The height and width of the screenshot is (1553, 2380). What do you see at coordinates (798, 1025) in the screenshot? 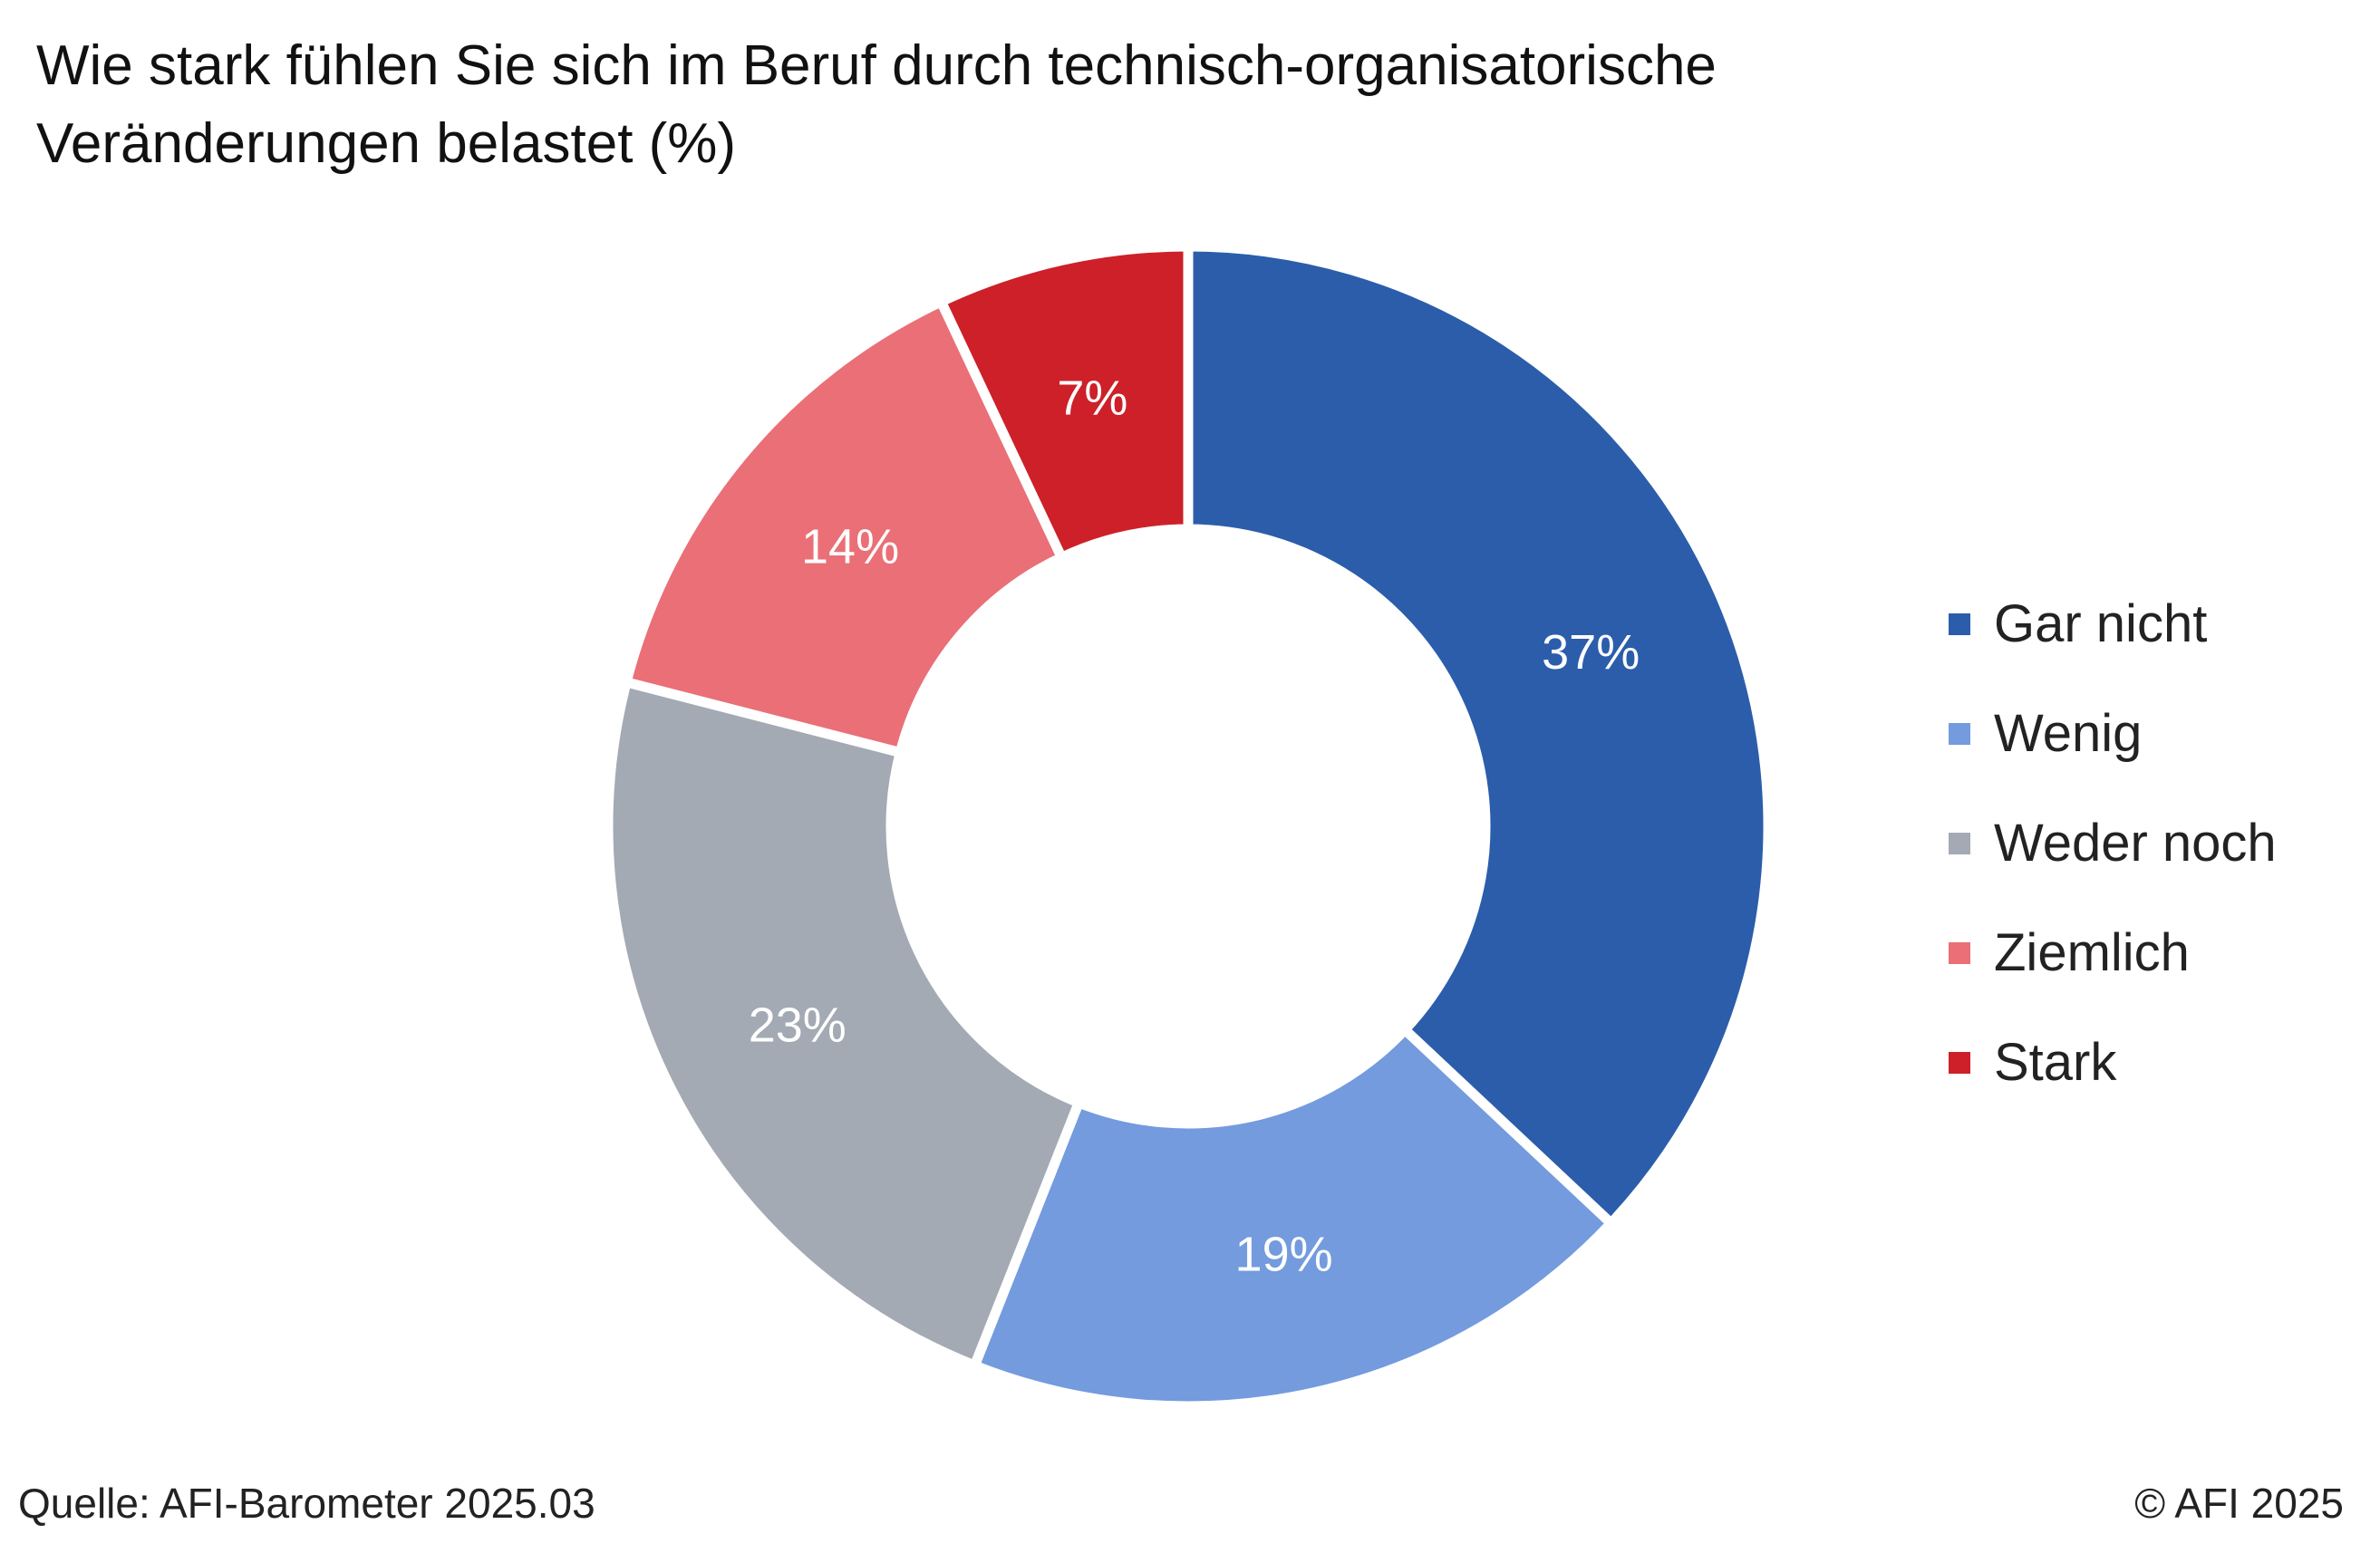
I see `slice-value-label: 23%` at bounding box center [798, 1025].